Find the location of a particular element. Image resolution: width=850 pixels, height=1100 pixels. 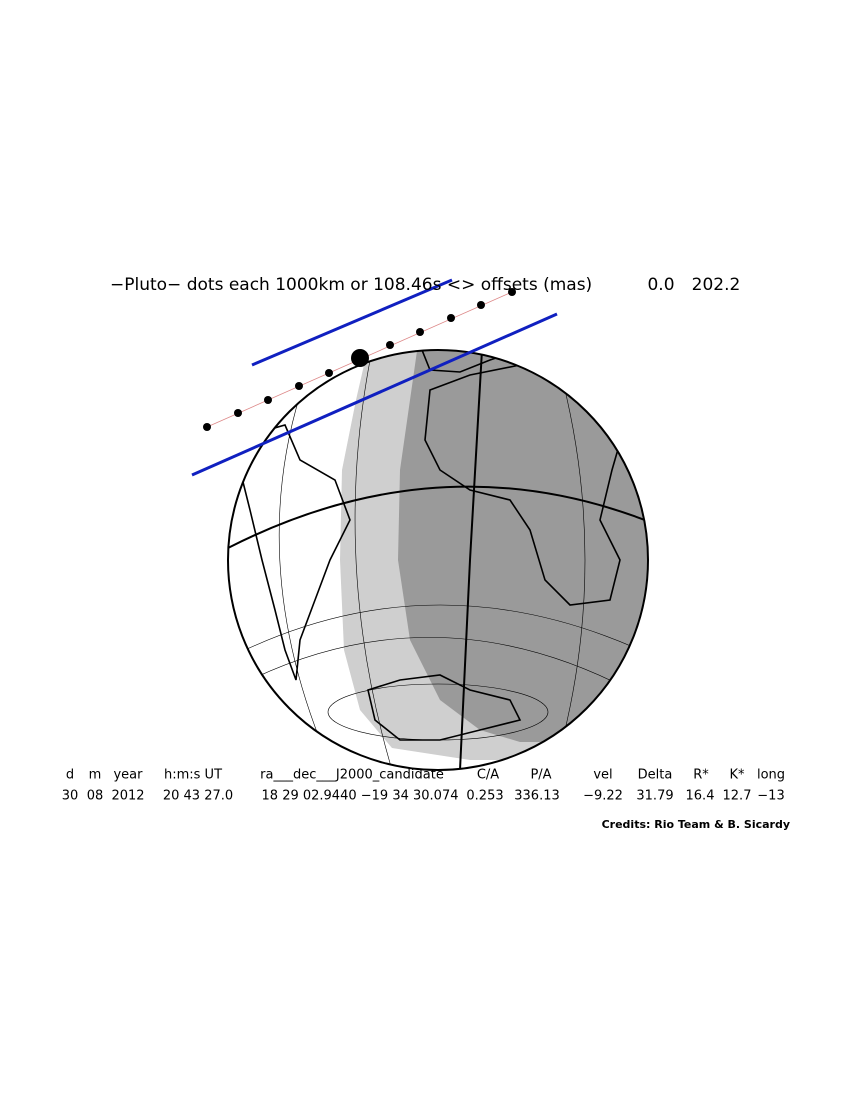

column-header: ra___dec___J2000_candidate is located at coordinates (352, 775).